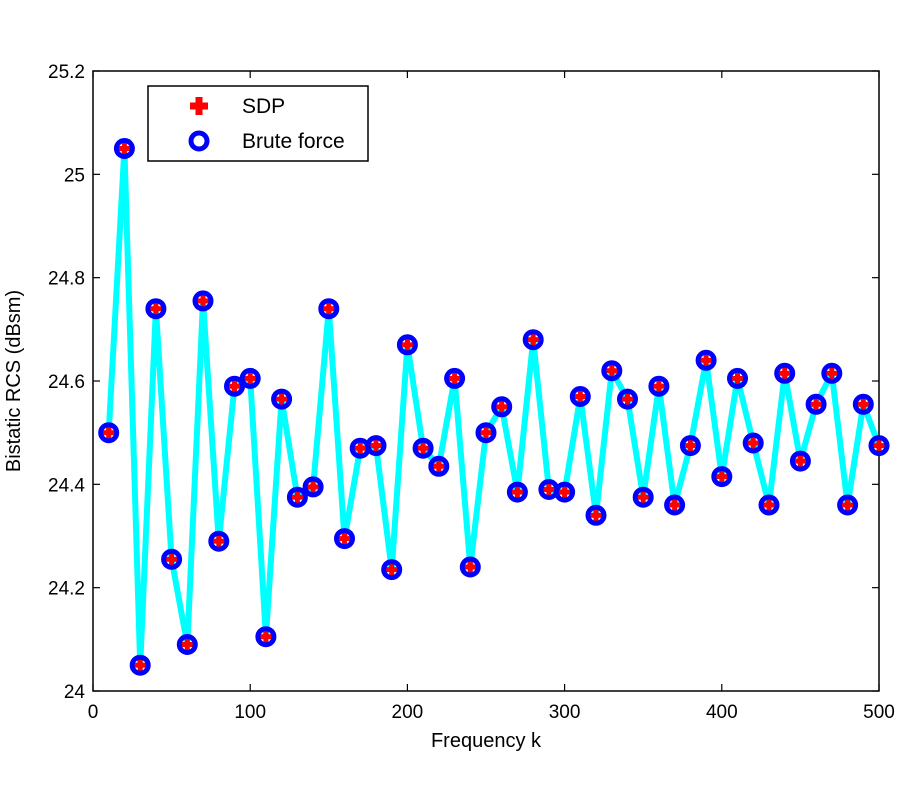  I want to click on y-axis-label: Bistatic RCS (dBsm), so click(14, 381).